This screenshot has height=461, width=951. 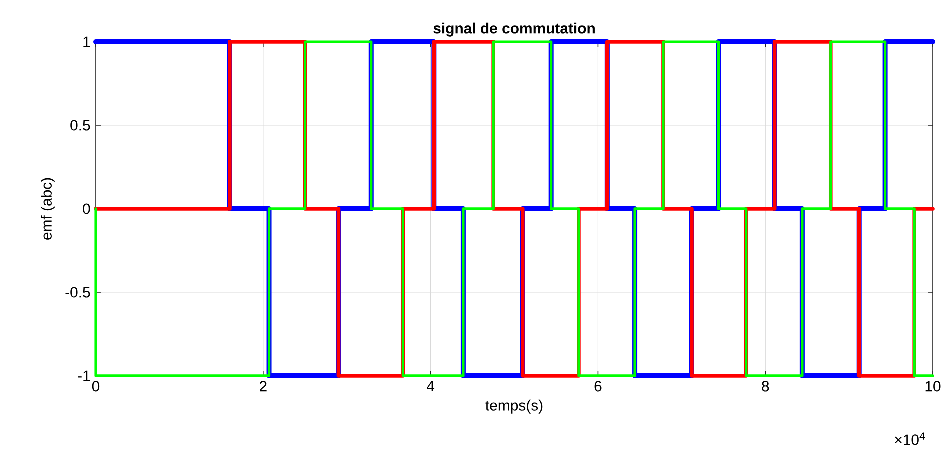 What do you see at coordinates (263, 386) in the screenshot?
I see `x-tick-label: 2` at bounding box center [263, 386].